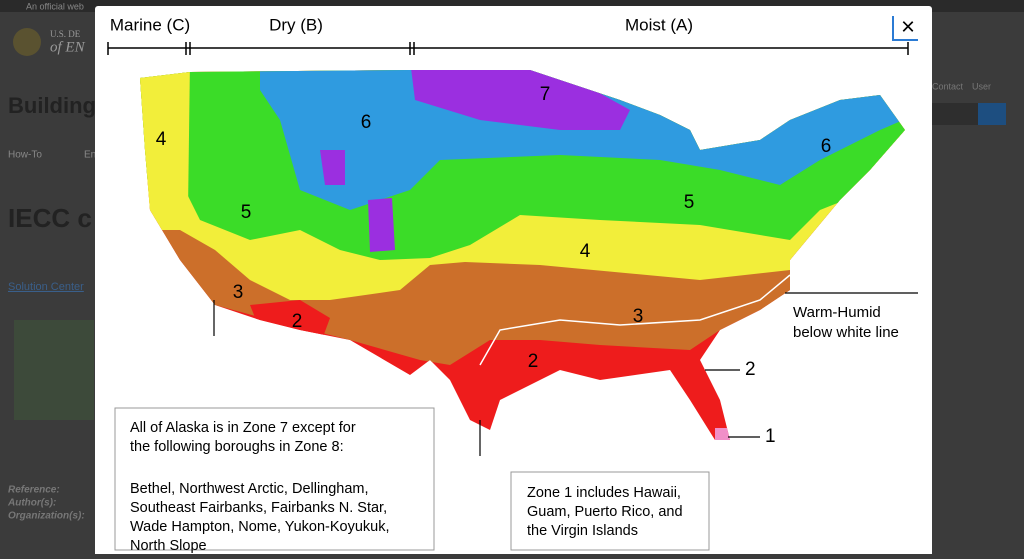 Image resolution: width=1024 pixels, height=559 pixels. I want to click on note-line: the following boroughs in Zone 8:, so click(237, 447).